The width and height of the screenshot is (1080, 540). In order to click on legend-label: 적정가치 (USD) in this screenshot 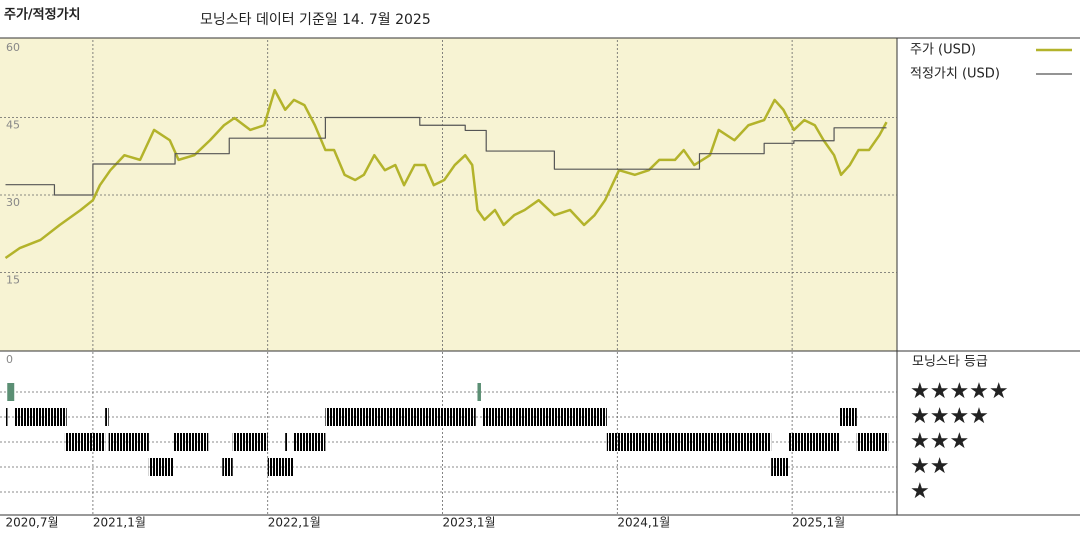, I will do `click(955, 74)`.